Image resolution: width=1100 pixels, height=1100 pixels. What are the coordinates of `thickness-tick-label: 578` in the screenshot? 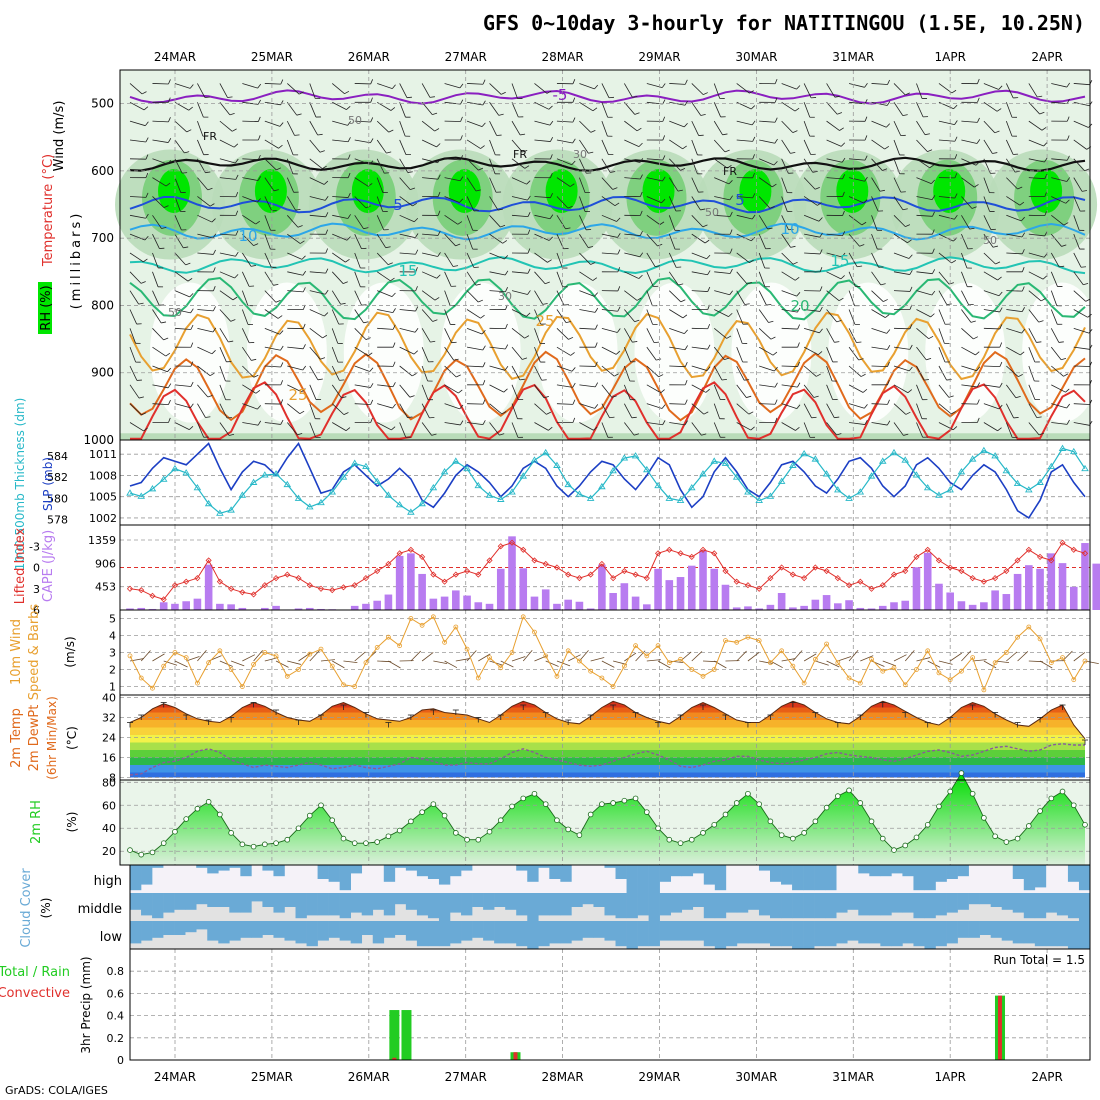 It's located at (57, 520).